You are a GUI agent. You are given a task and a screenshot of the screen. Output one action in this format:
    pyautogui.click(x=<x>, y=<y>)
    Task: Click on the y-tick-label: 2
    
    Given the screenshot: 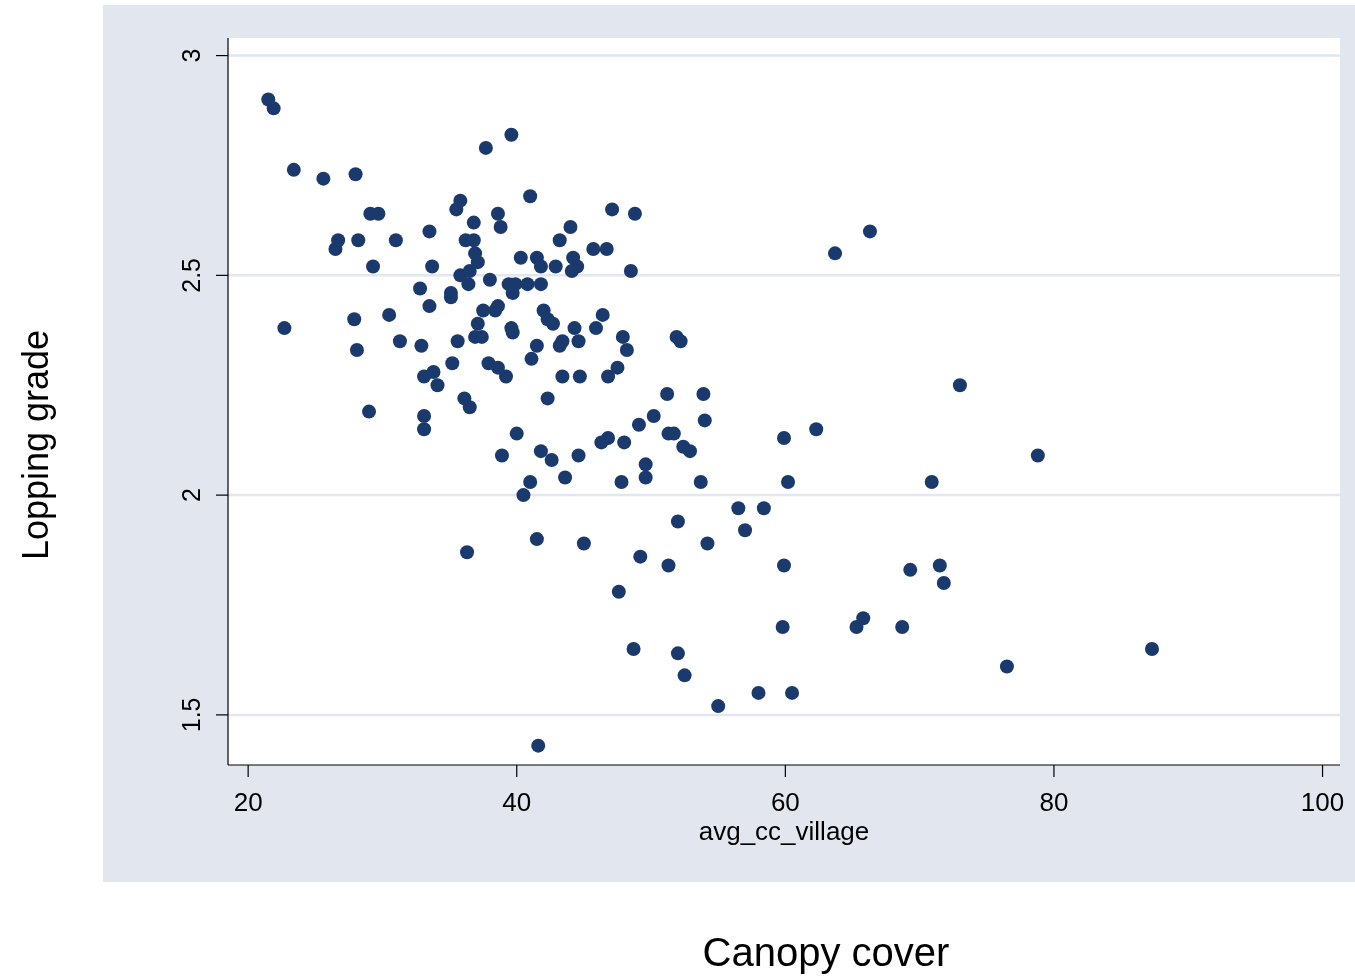 What is the action you would take?
    pyautogui.click(x=191, y=495)
    